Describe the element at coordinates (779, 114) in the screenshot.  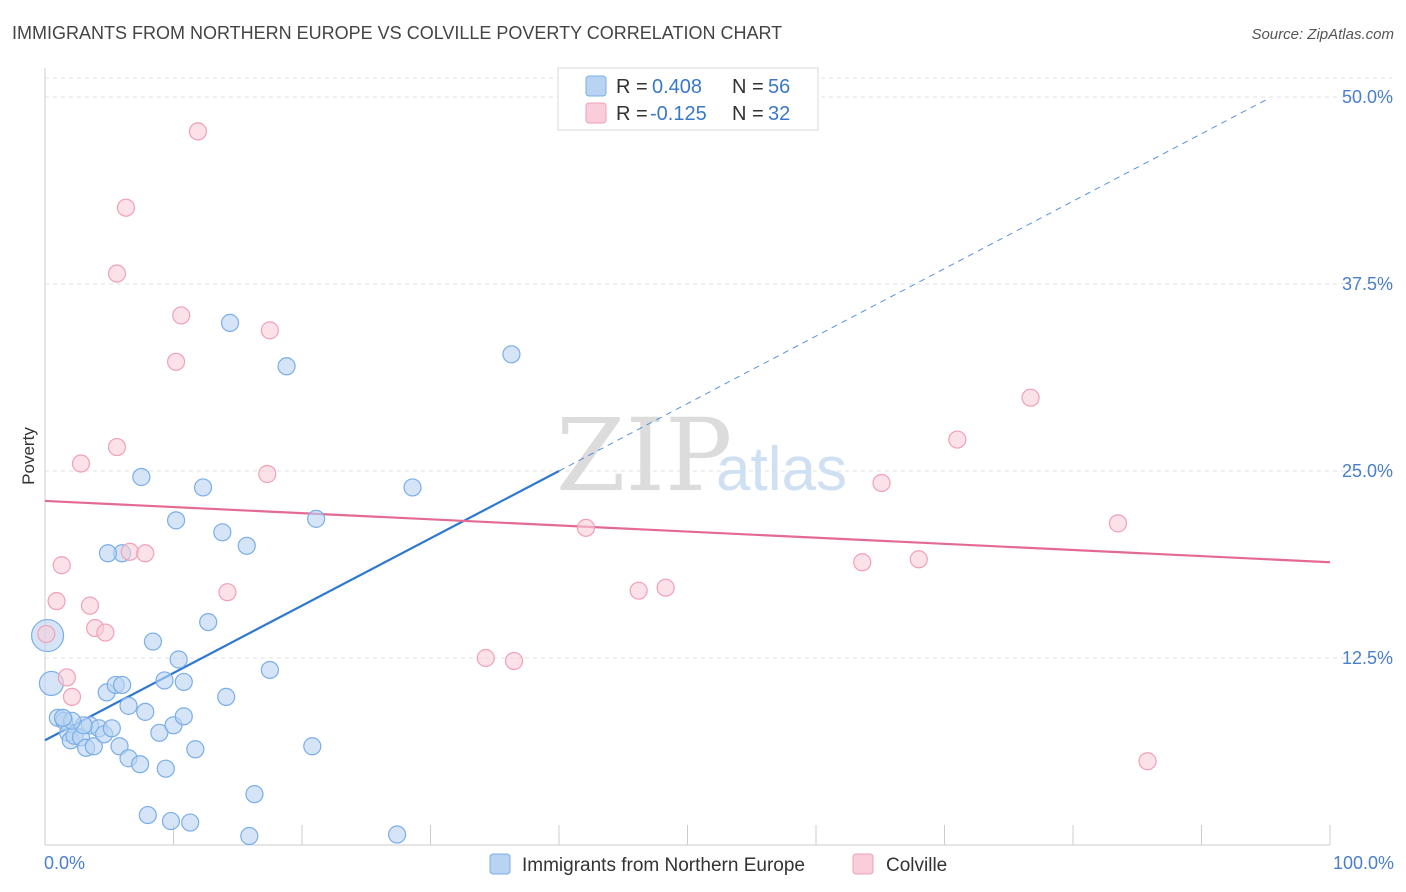
I see `legend-n-value-2: 32` at that location.